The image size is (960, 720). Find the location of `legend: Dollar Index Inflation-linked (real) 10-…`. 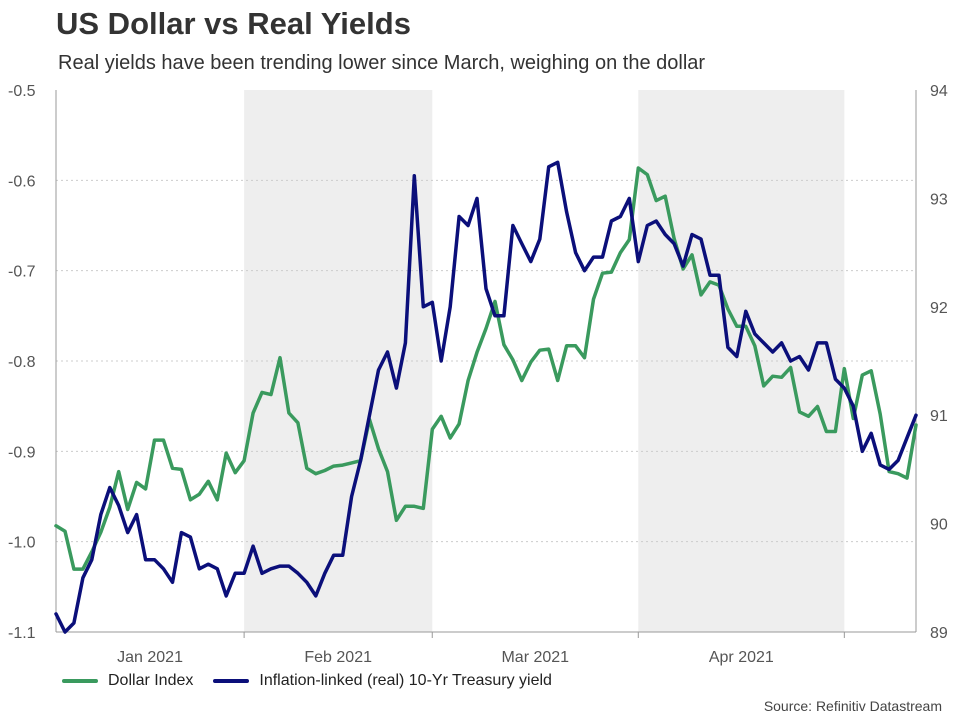

legend: Dollar Index Inflation-linked (real) 10-… is located at coordinates (317, 681).